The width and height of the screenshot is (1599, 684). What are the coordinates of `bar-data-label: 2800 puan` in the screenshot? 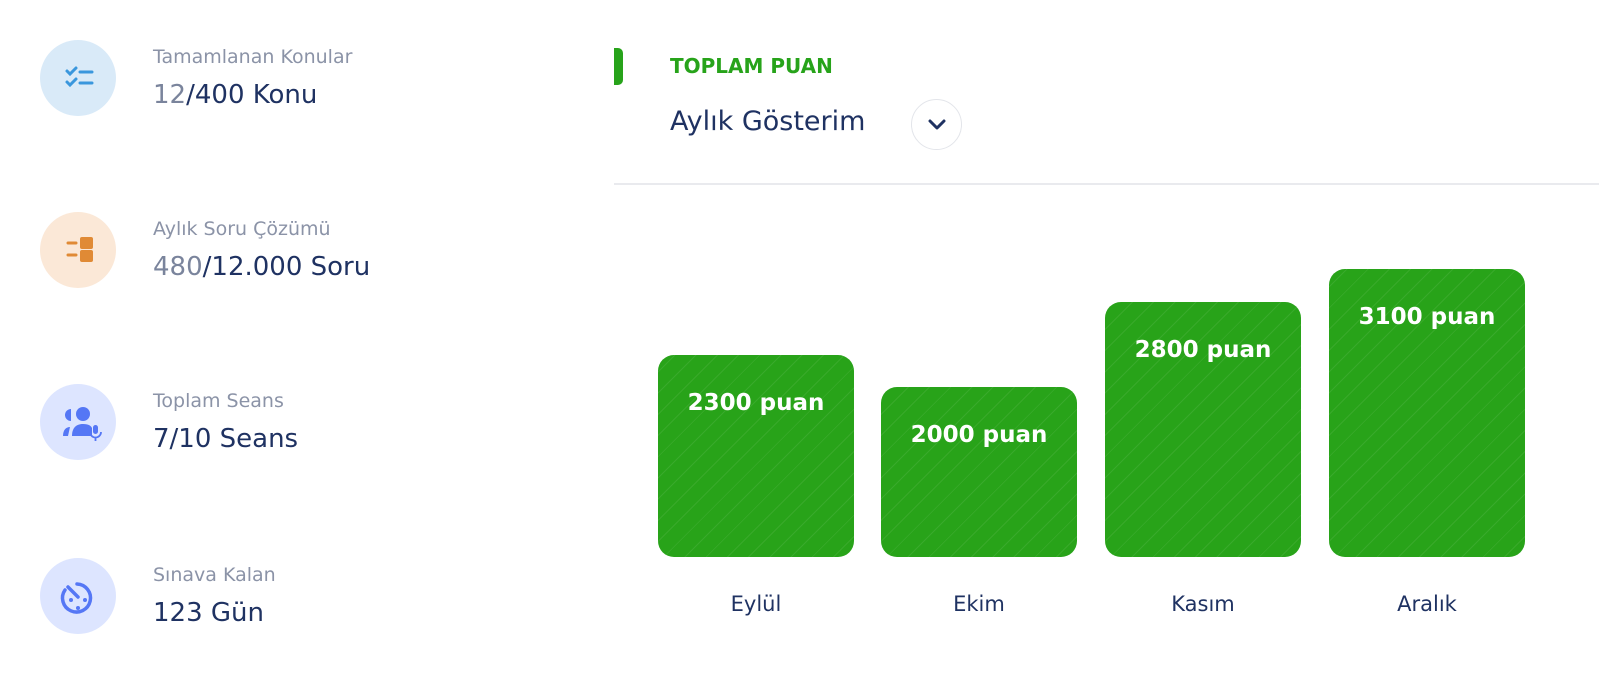 It's located at (1203, 349).